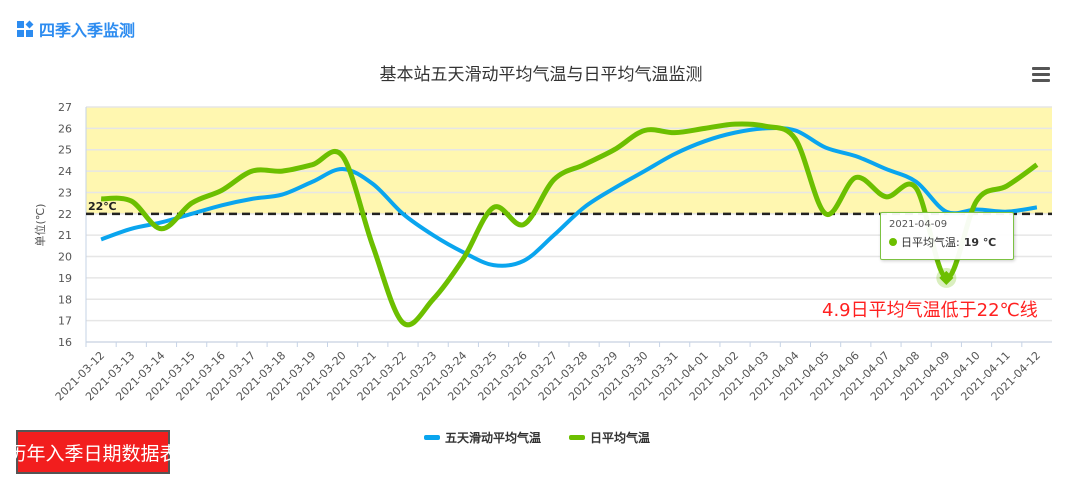  I want to click on y-tick-label: 24, so click(65, 171).